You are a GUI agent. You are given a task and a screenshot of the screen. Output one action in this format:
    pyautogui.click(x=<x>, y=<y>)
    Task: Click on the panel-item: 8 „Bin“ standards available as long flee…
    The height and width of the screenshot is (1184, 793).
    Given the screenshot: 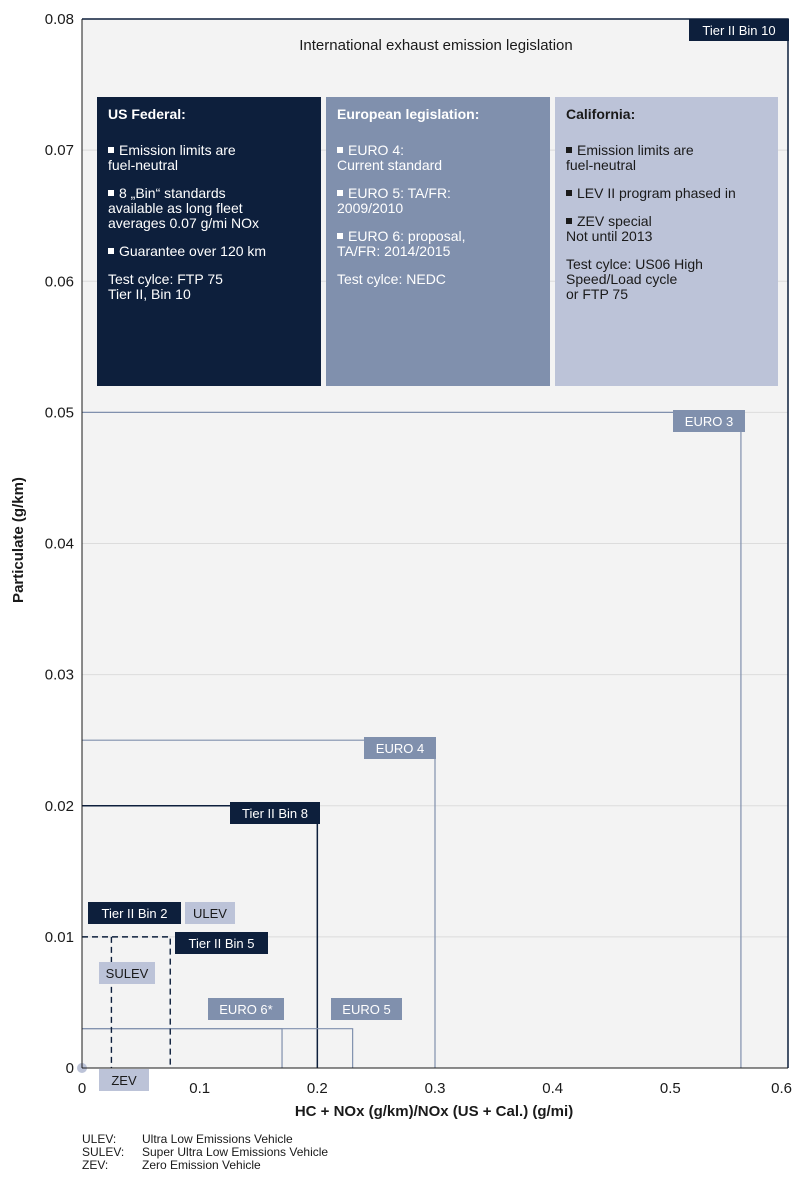 What is the action you would take?
    pyautogui.click(x=183, y=208)
    